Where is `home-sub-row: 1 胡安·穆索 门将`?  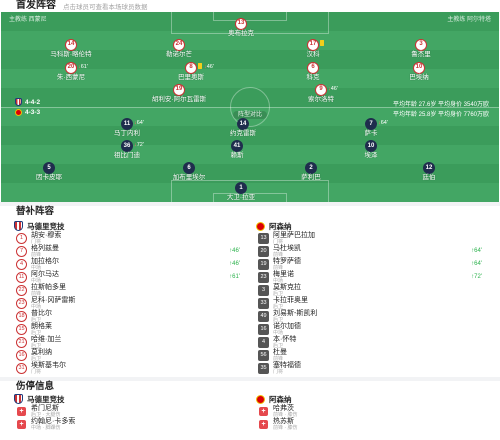
home-sub-row: 1 胡安·穆索 门将 is located at coordinates (129, 238).